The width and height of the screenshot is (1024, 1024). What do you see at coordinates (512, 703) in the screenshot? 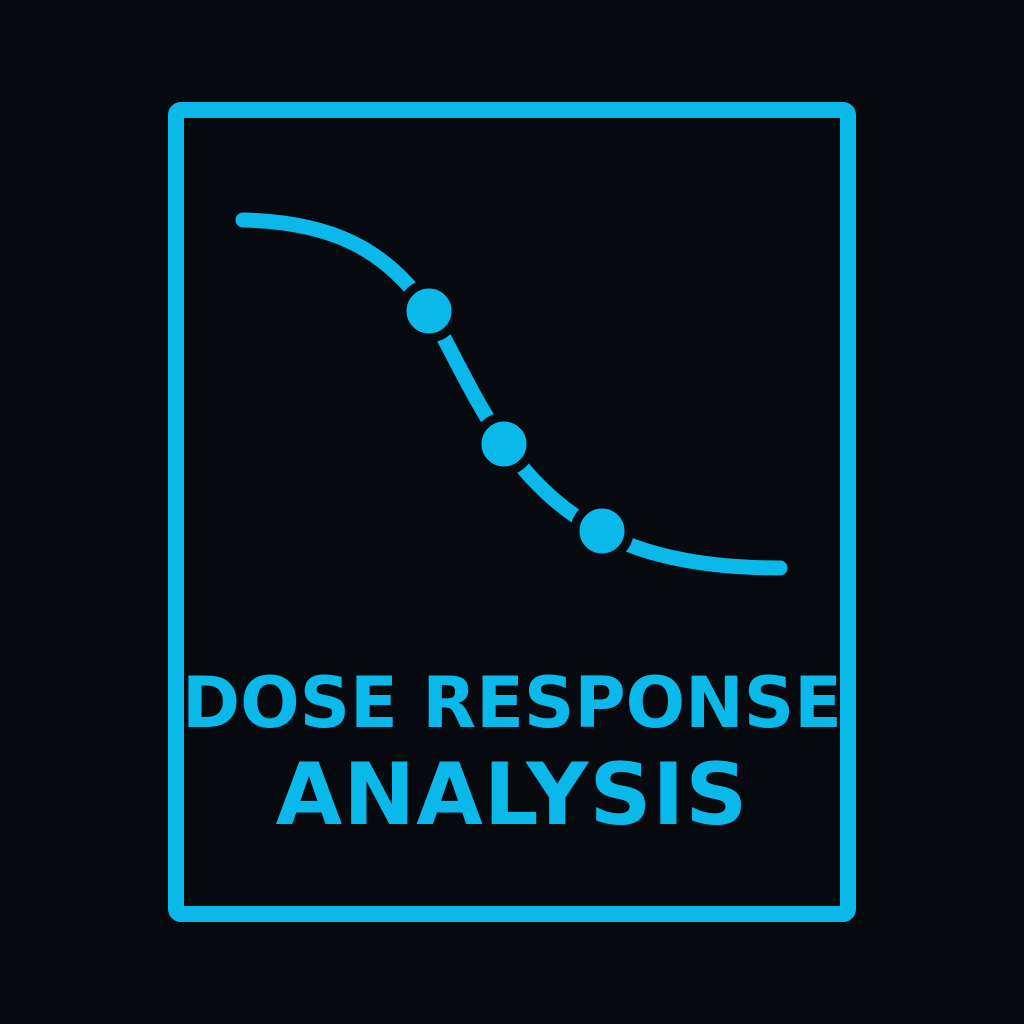
I see `title-line-1: DOSE RESPONSE` at bounding box center [512, 703].